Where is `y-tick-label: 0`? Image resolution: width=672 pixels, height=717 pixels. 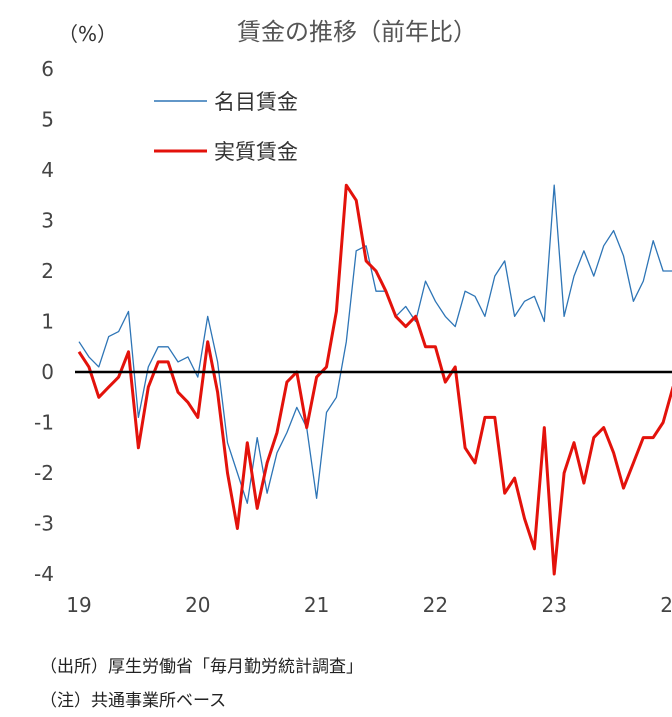
y-tick-label: 0 is located at coordinates (47, 372).